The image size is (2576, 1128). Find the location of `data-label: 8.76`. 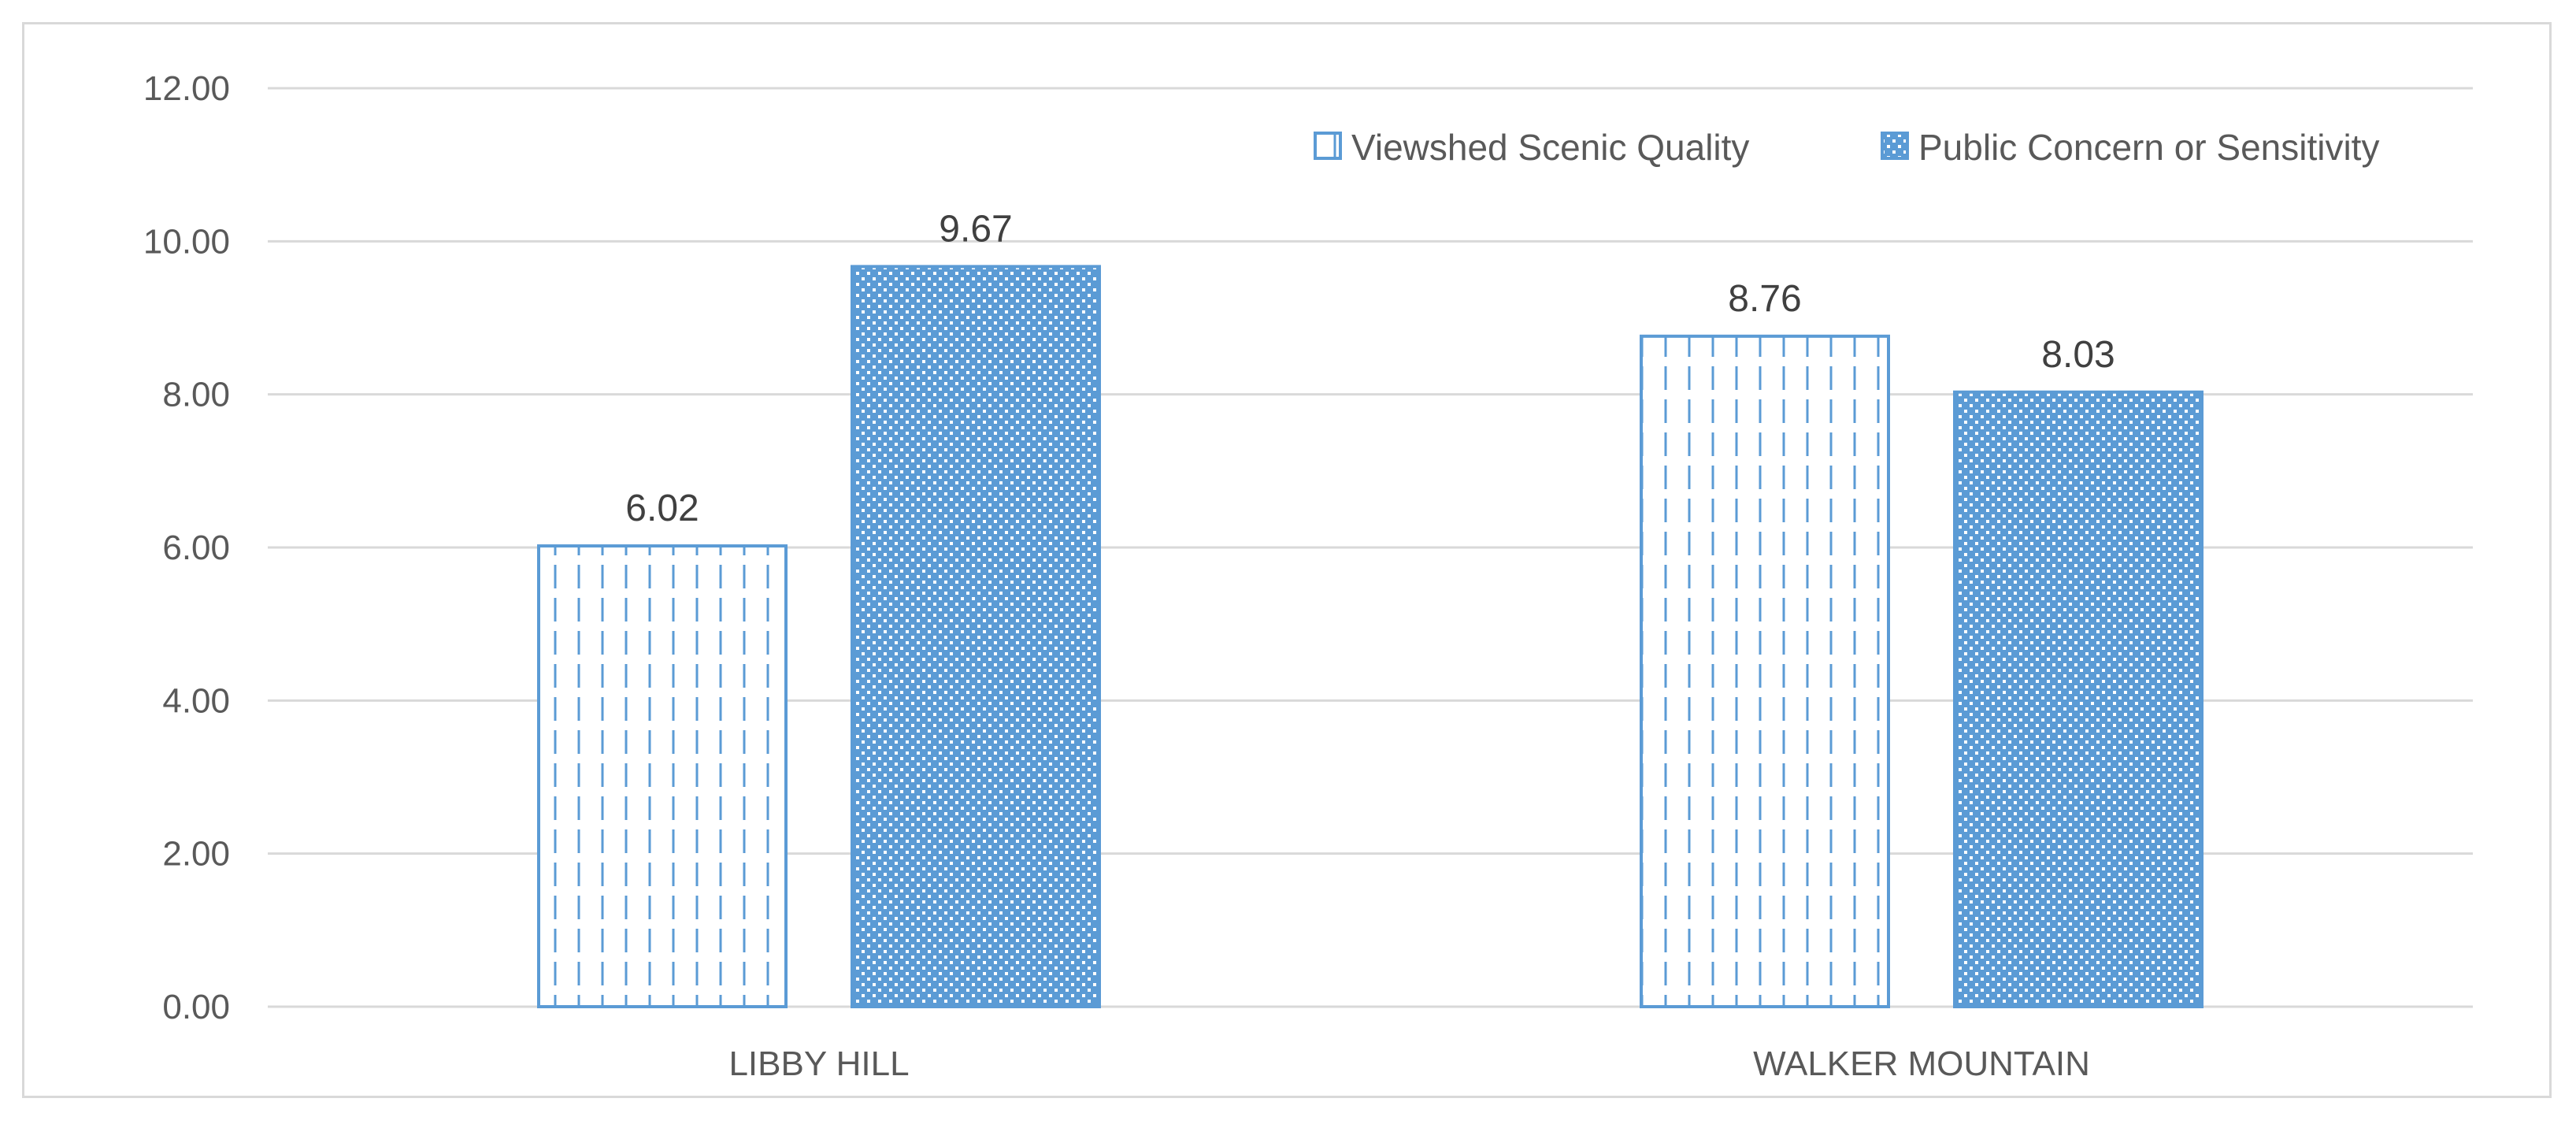

data-label: 8.76 is located at coordinates (1764, 299).